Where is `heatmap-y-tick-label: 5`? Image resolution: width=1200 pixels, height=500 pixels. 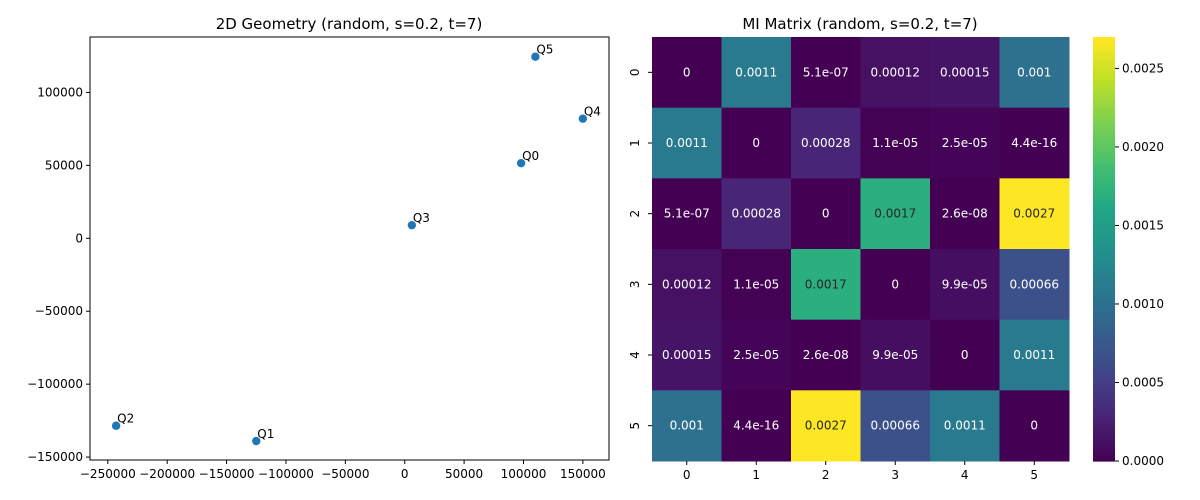 heatmap-y-tick-label: 5 is located at coordinates (635, 426).